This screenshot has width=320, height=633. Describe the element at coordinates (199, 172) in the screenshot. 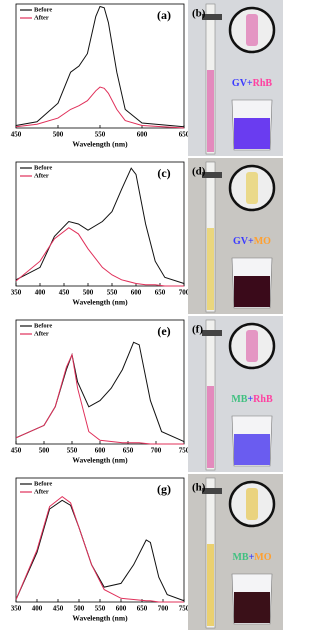

I see `photo-label: (d)` at that location.